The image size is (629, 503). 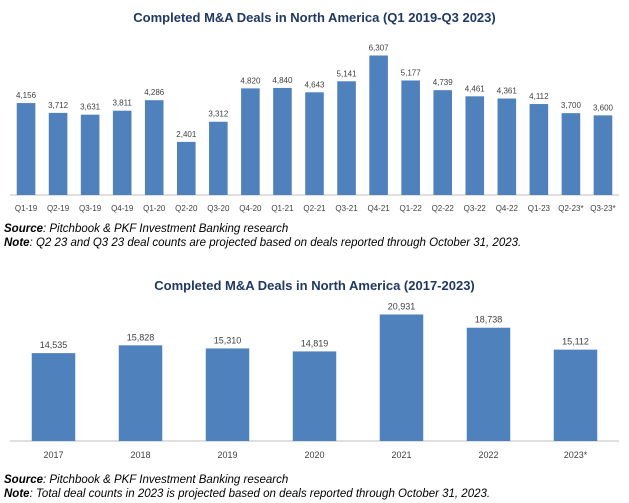 I want to click on chart1-tick-label-Q2-23*: Q2-23*, so click(x=570, y=208).